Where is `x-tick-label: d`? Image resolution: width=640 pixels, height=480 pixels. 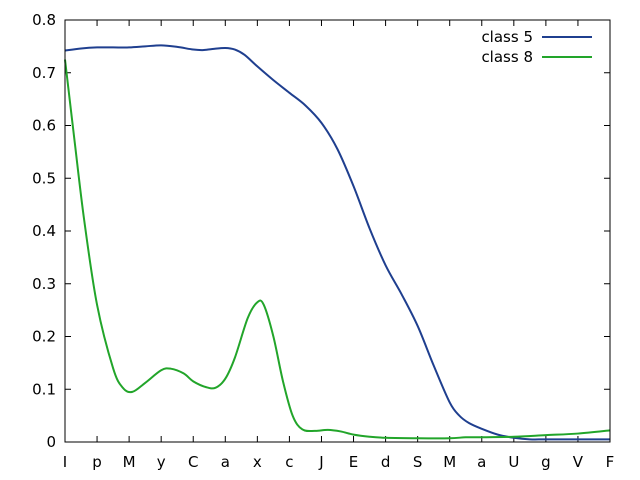
x-tick-label: d is located at coordinates (386, 462).